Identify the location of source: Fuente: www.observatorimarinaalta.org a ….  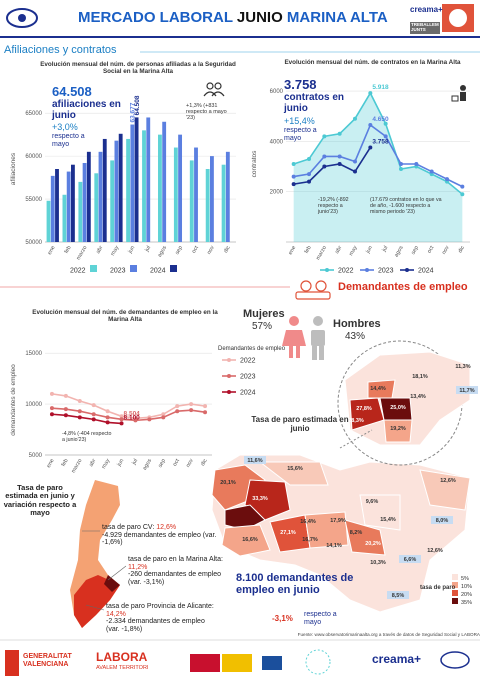
(388, 634).